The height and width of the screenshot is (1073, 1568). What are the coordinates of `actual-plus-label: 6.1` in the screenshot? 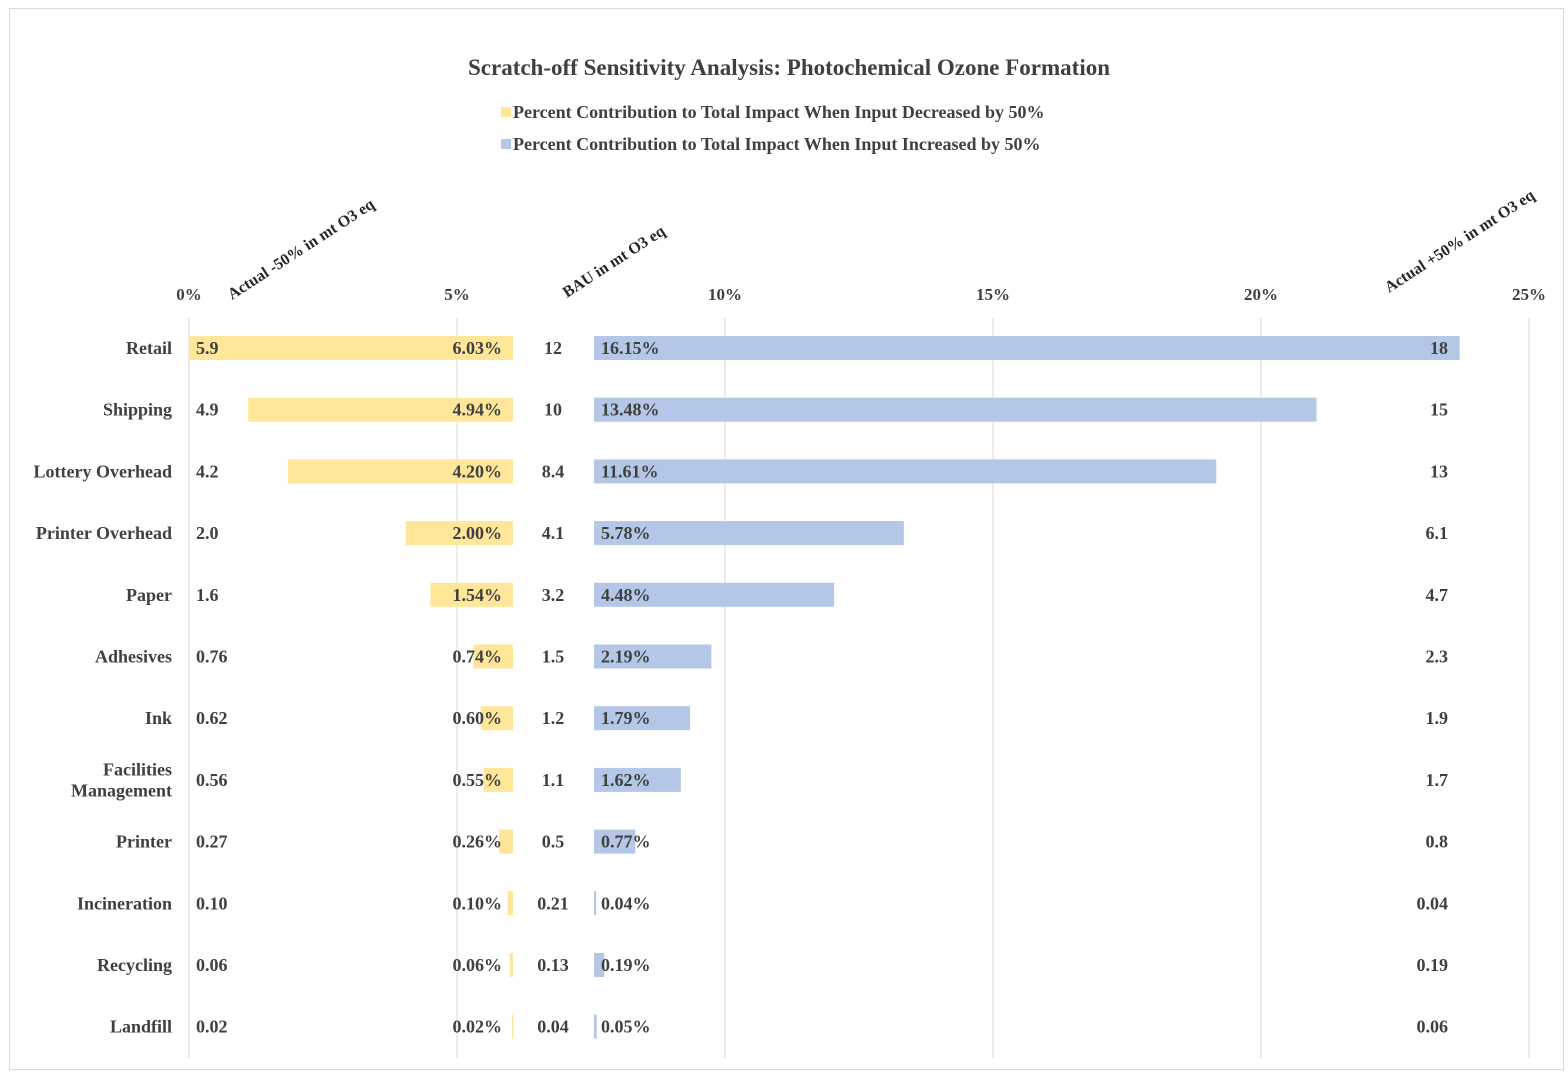 It's located at (1437, 533).